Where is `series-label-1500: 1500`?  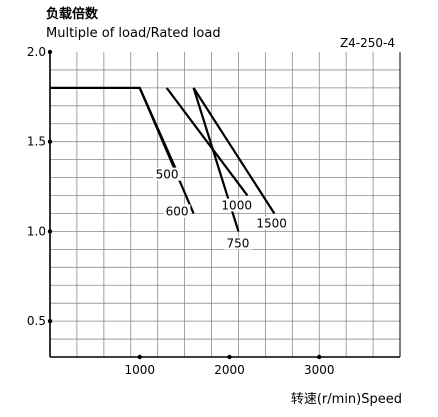
series-label-1500: 1500 is located at coordinates (271, 223).